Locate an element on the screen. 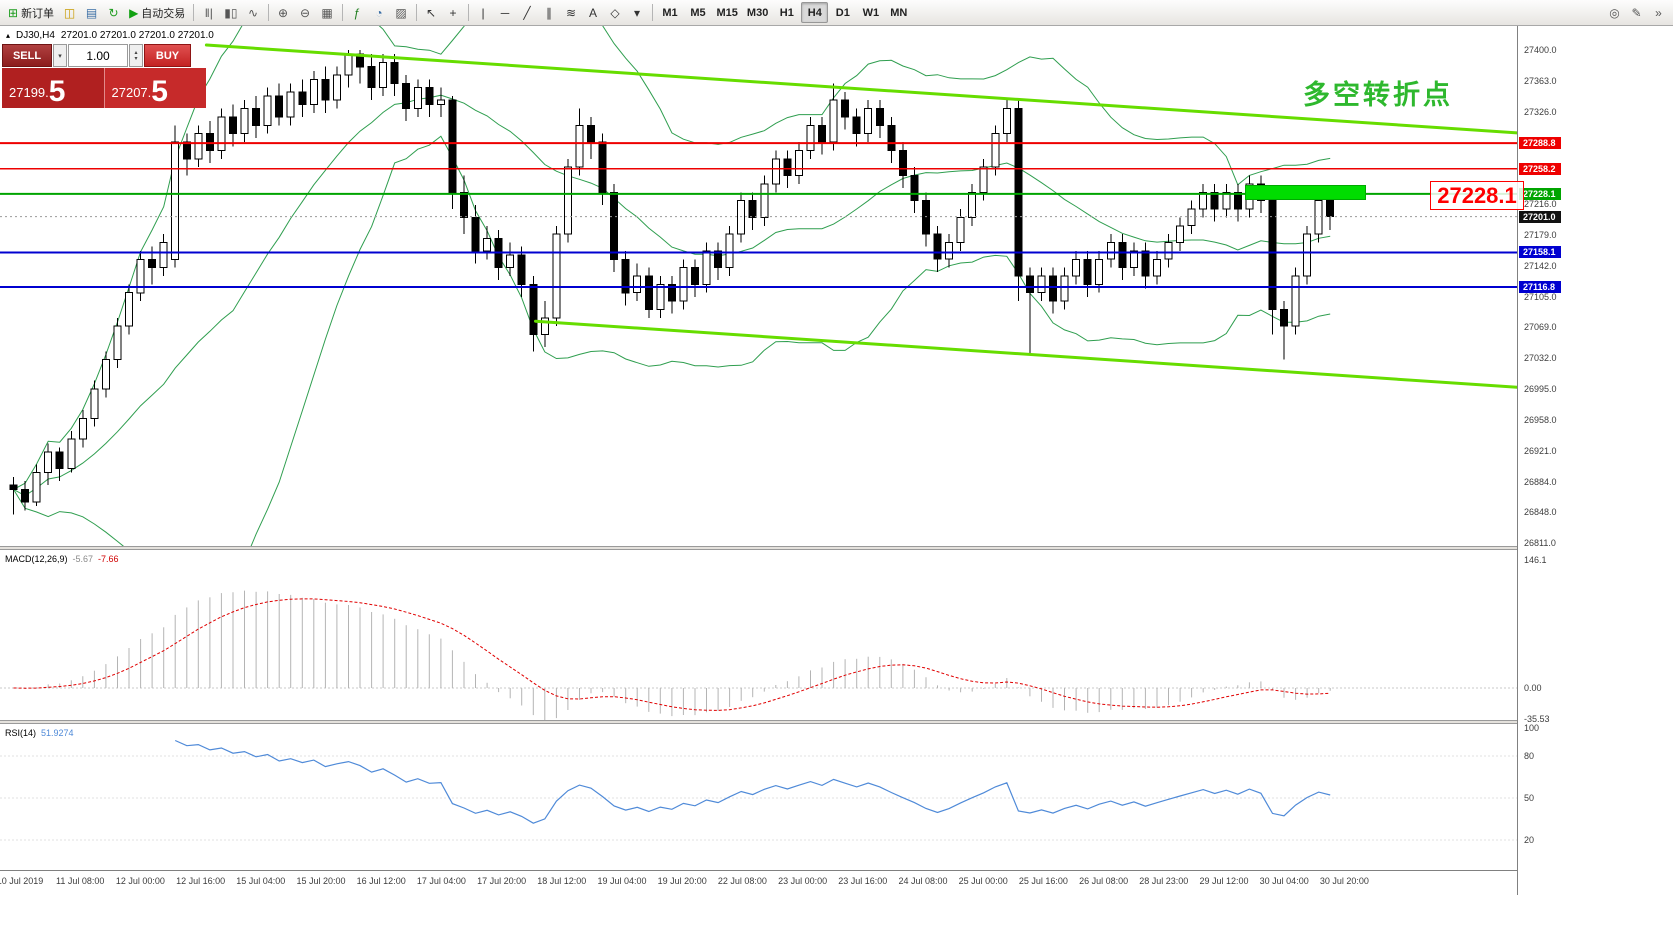 The height and width of the screenshot is (950, 1673). pencil-icon: ✎ is located at coordinates (1636, 12).